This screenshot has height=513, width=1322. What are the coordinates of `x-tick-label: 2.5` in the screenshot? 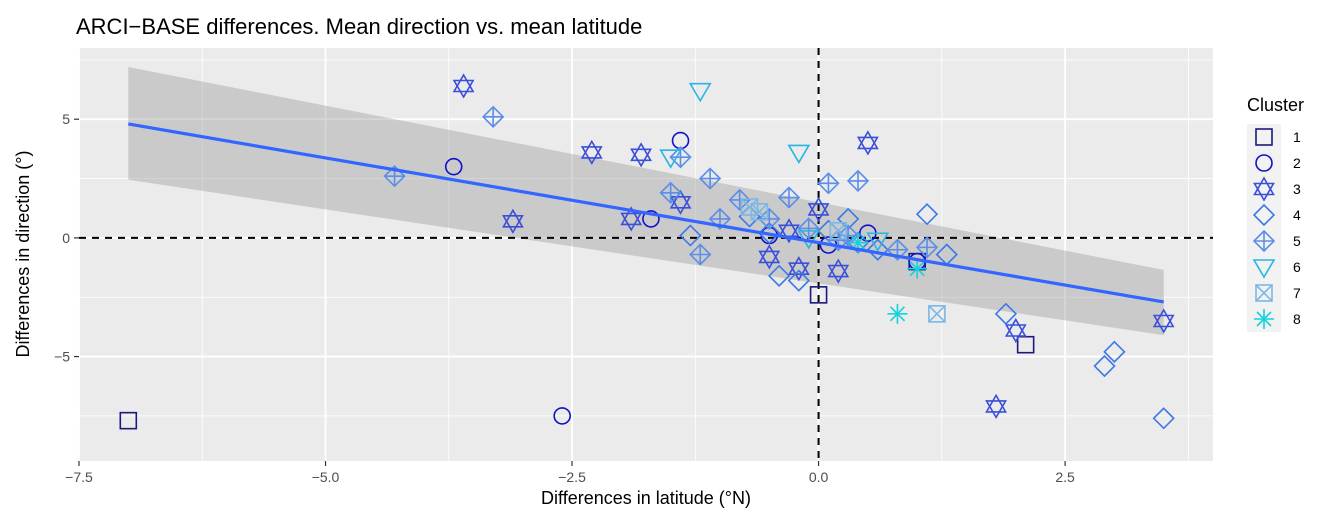 It's located at (1065, 477).